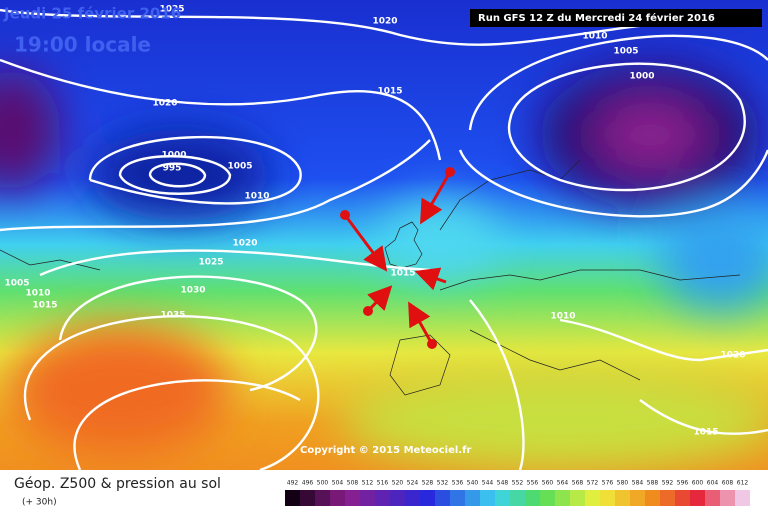 The image size is (768, 512). What do you see at coordinates (638, 483) in the screenshot?
I see `scale-label: 584` at bounding box center [638, 483].